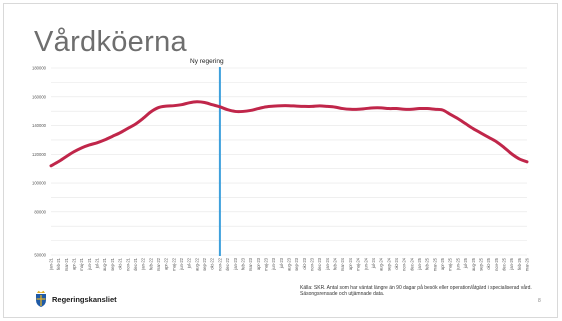 The height and width of the screenshot is (321, 562). I want to click on x-tick-label: okt-25, so click(488, 263).